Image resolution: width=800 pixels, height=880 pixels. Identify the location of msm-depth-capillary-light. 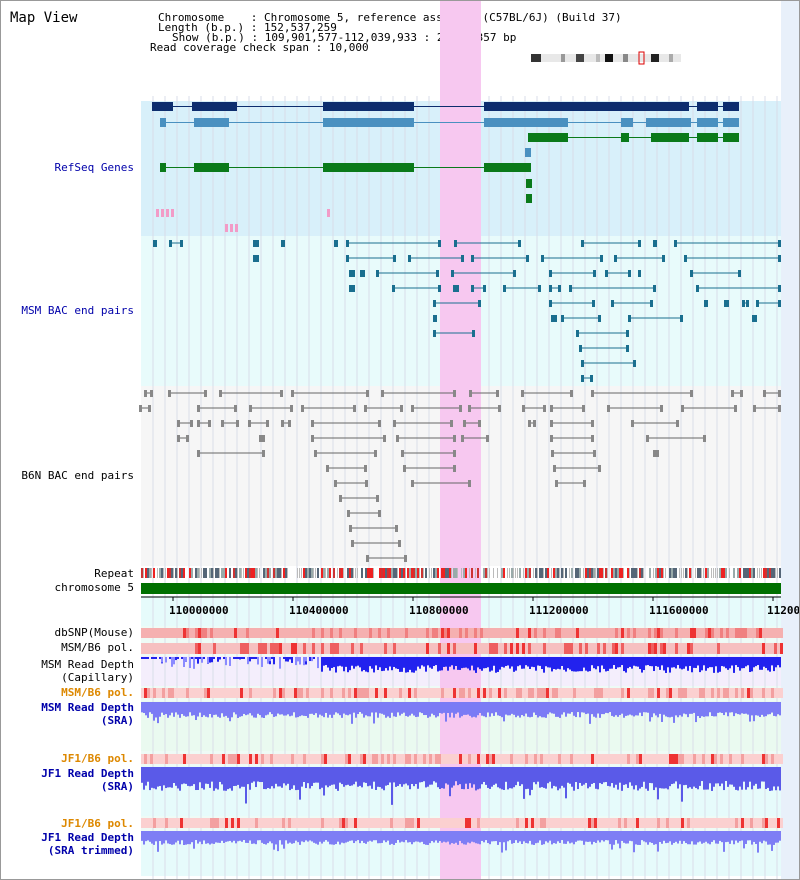
(298, 659).